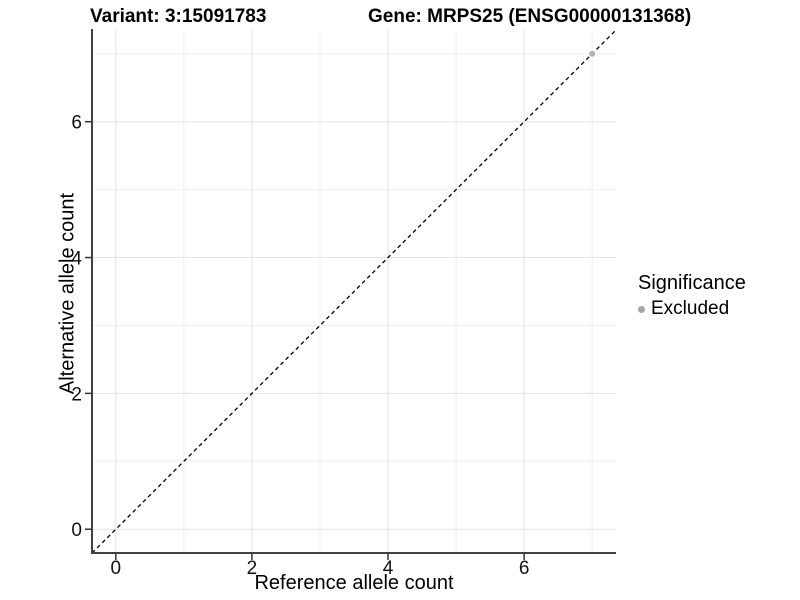 This screenshot has height=600, width=800. What do you see at coordinates (692, 283) in the screenshot?
I see `legend-title: Significance` at bounding box center [692, 283].